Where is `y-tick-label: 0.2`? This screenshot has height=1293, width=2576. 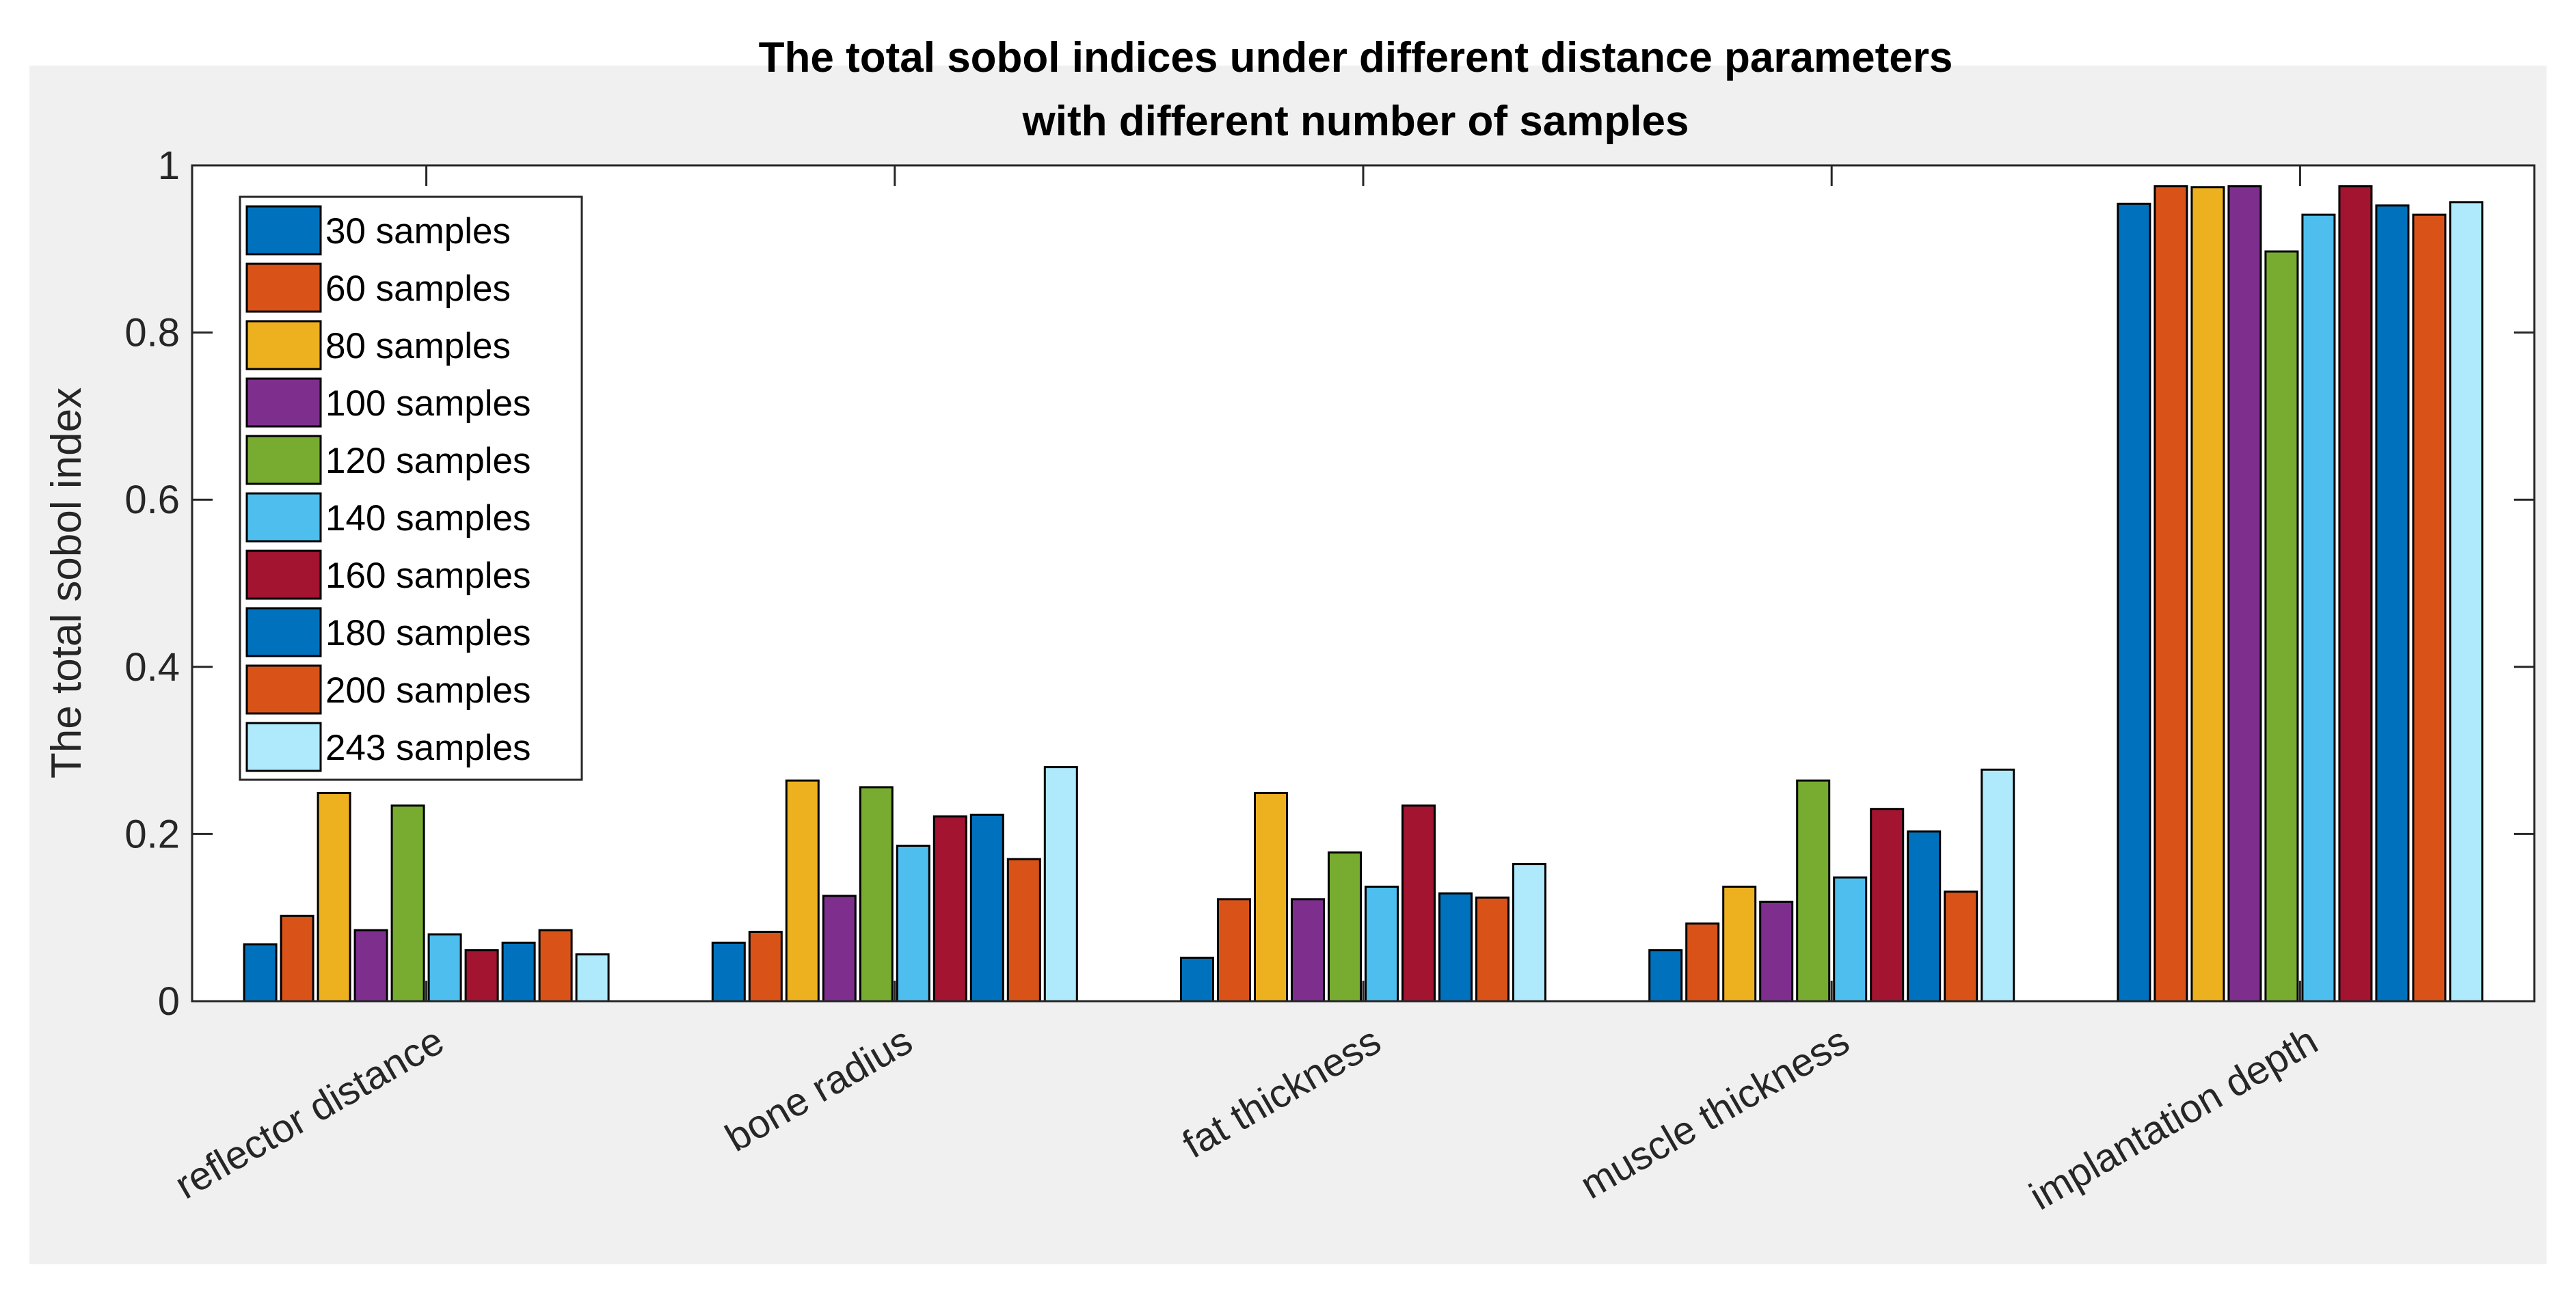 y-tick-label: 0.2 is located at coordinates (152, 834).